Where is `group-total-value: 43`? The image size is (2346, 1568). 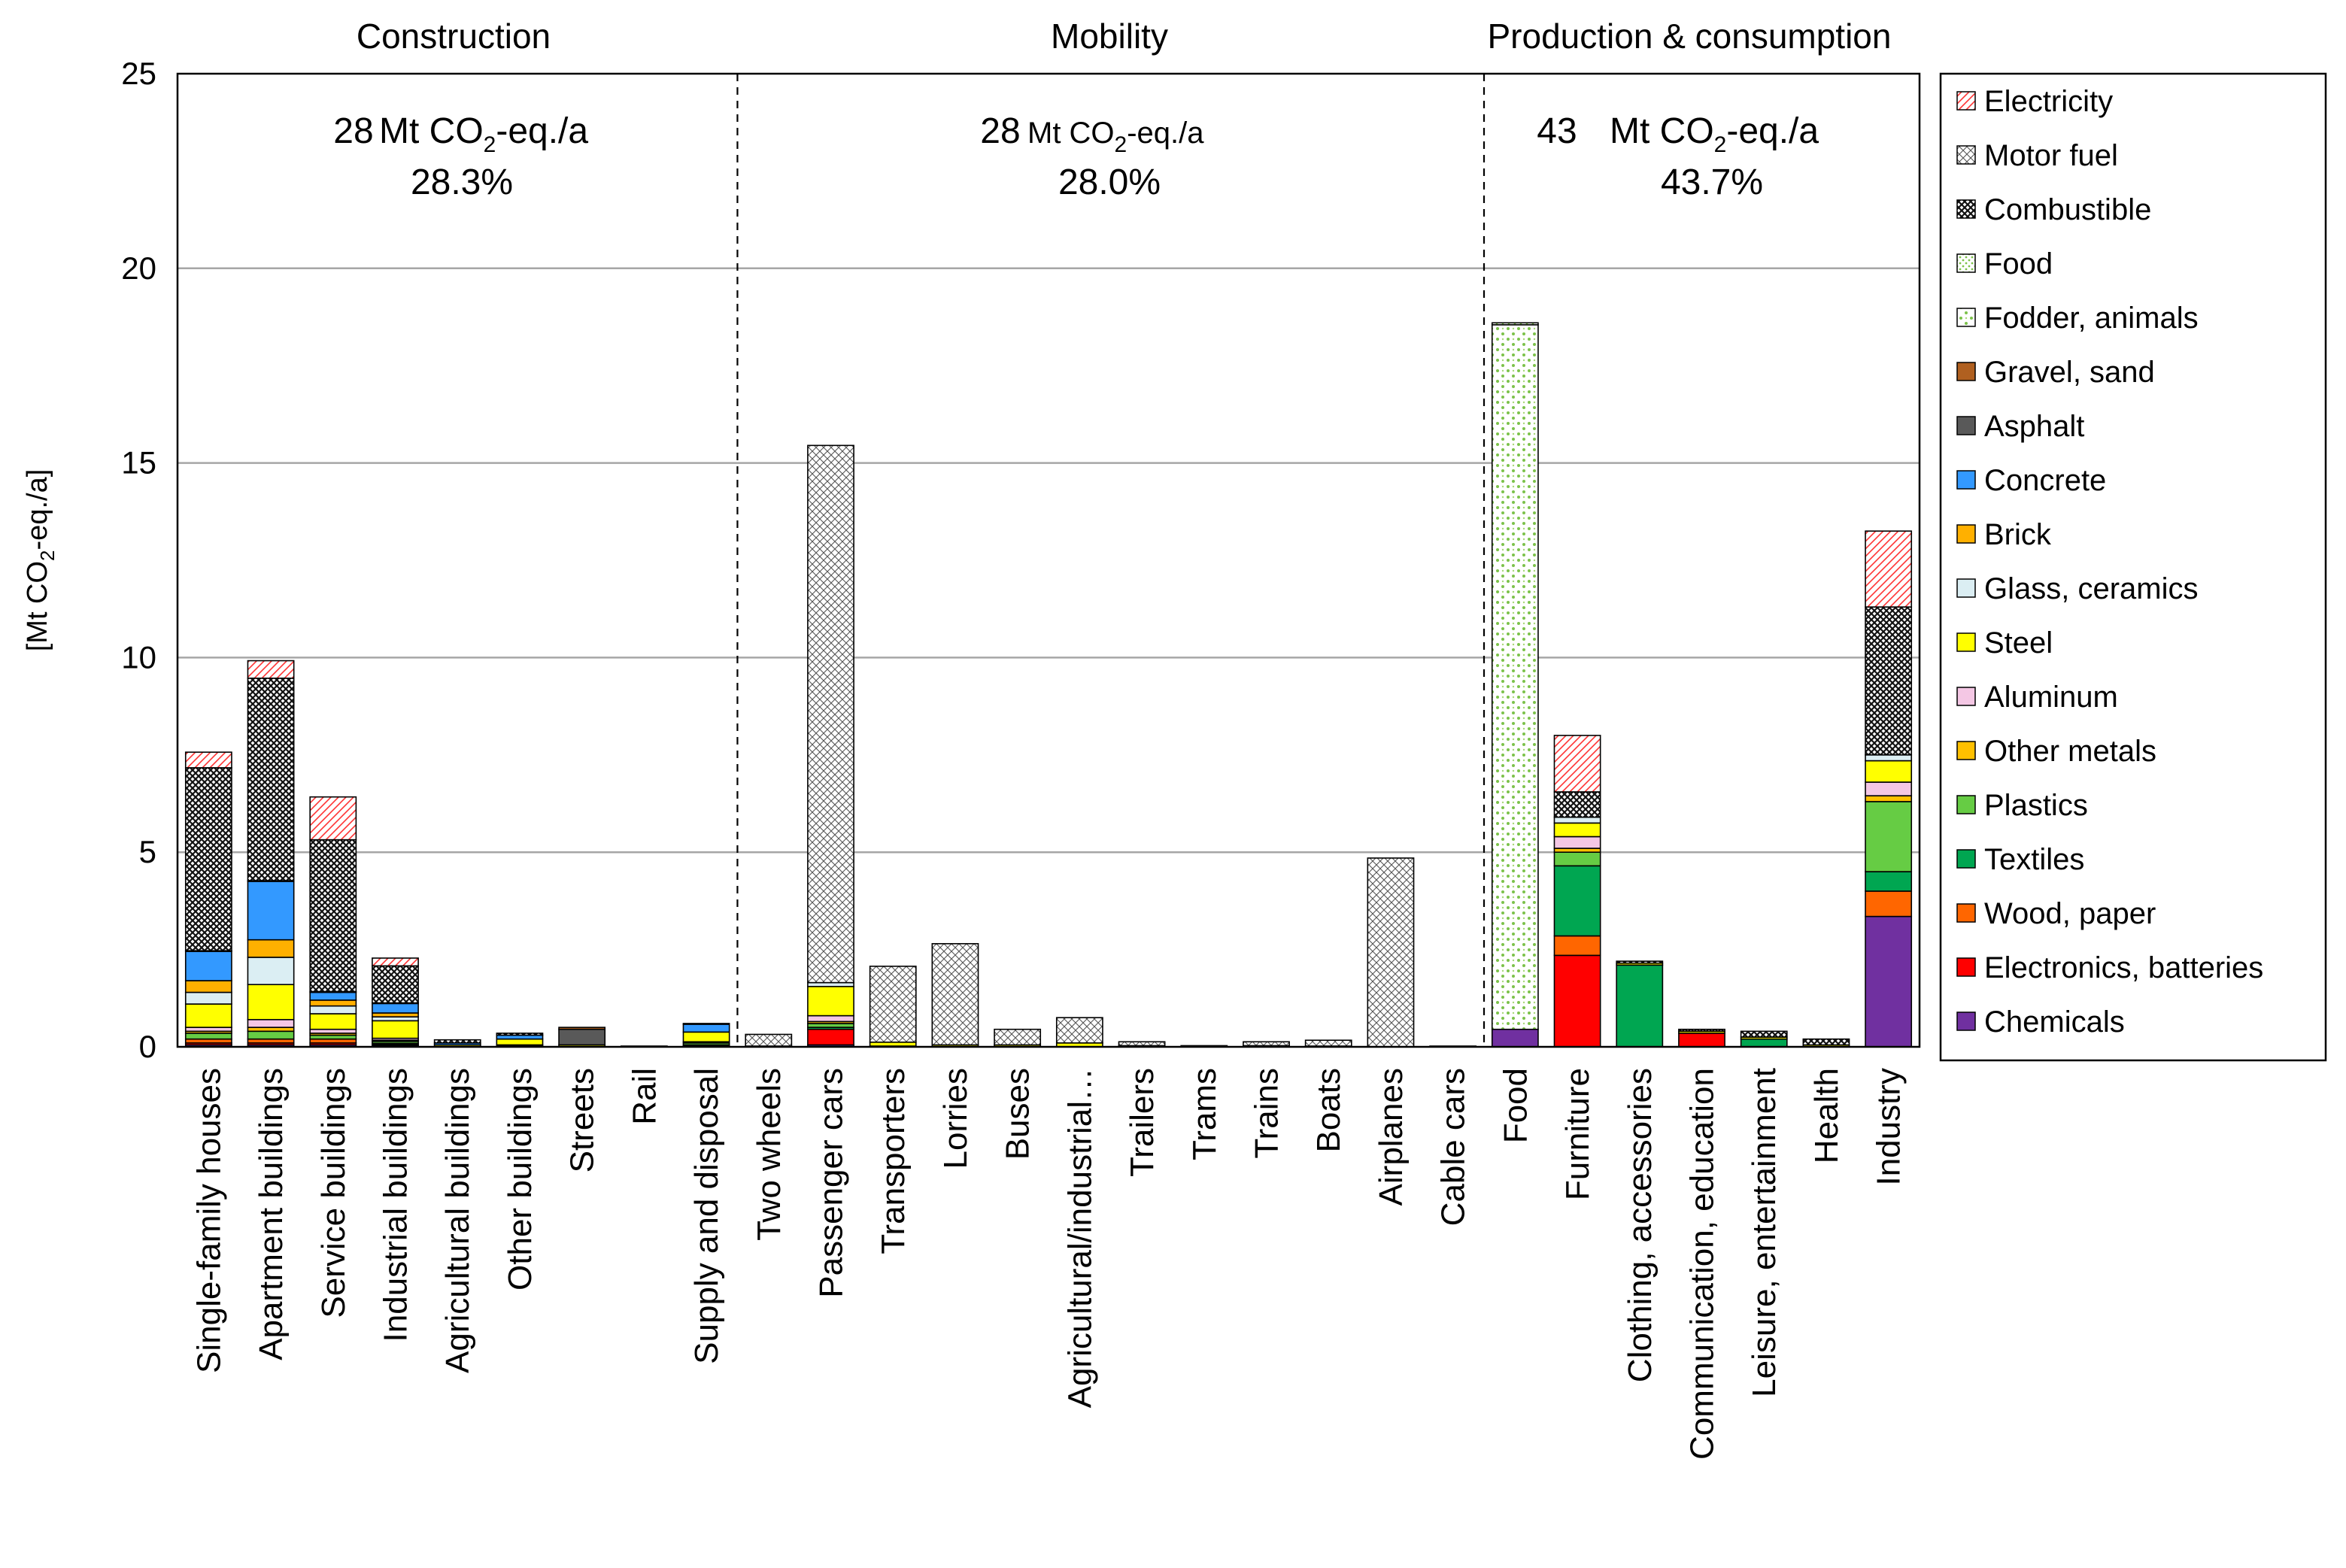
group-total-value: 43 is located at coordinates (1557, 131).